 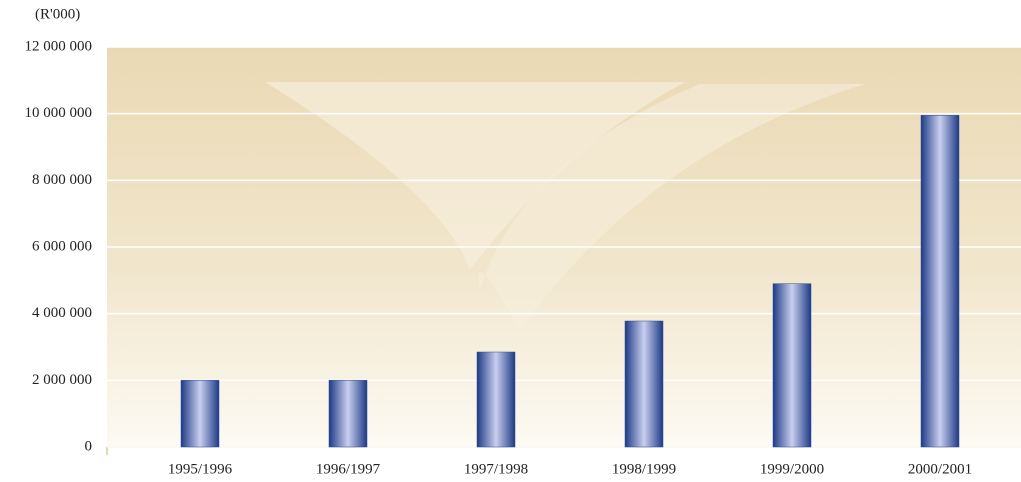 What do you see at coordinates (200, 469) in the screenshot?
I see `x-tick-label: 1995/1996` at bounding box center [200, 469].